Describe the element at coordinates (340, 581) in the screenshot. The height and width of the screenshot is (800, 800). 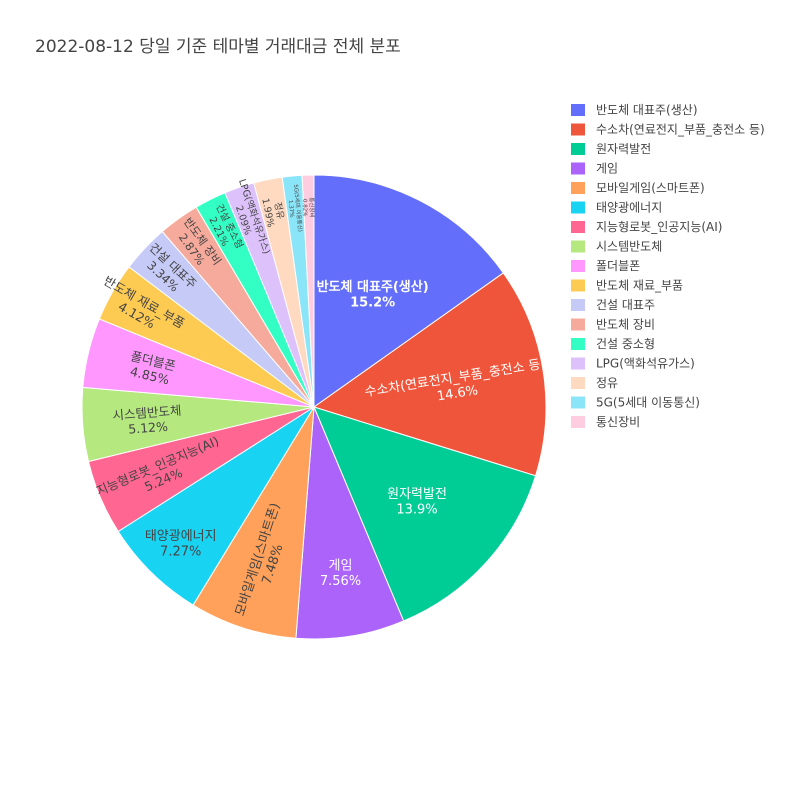
I see `slice-label-percent: 7.56%` at that location.